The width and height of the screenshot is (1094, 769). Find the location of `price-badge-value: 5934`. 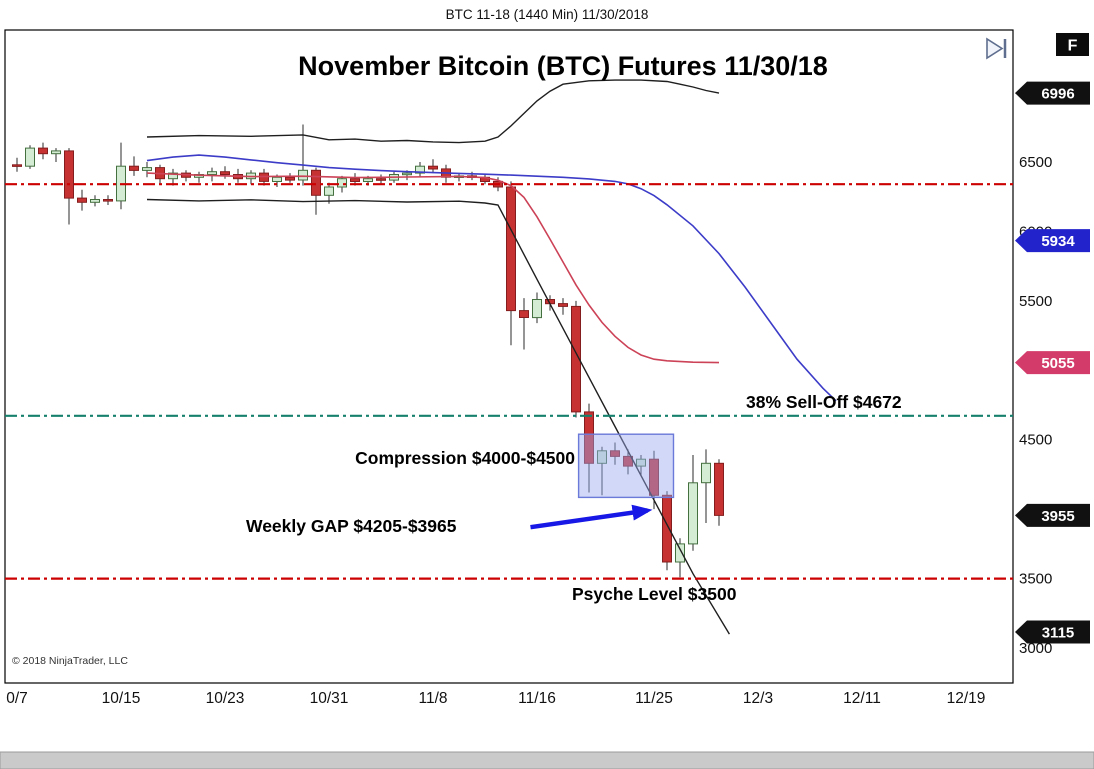

price-badge-value: 5934 is located at coordinates (1058, 241).